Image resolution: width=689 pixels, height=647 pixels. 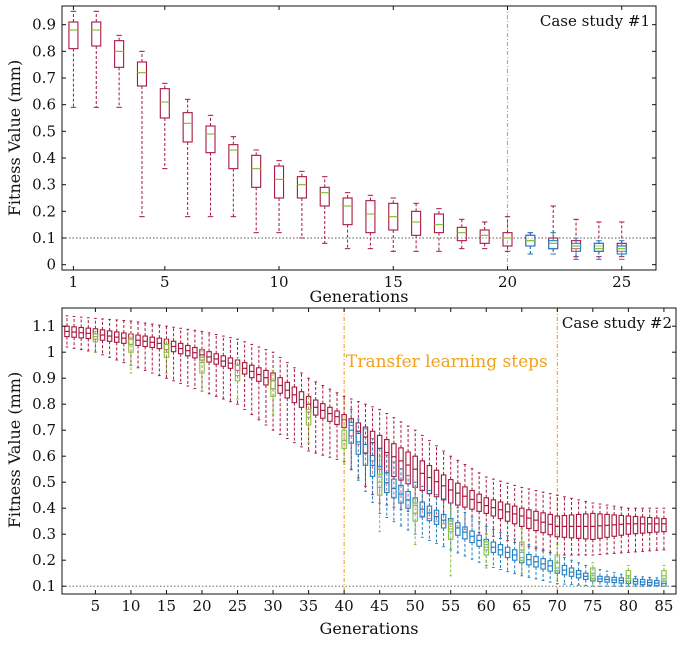 I want to click on panel-label-1: Case study #1, so click(x=595, y=21).